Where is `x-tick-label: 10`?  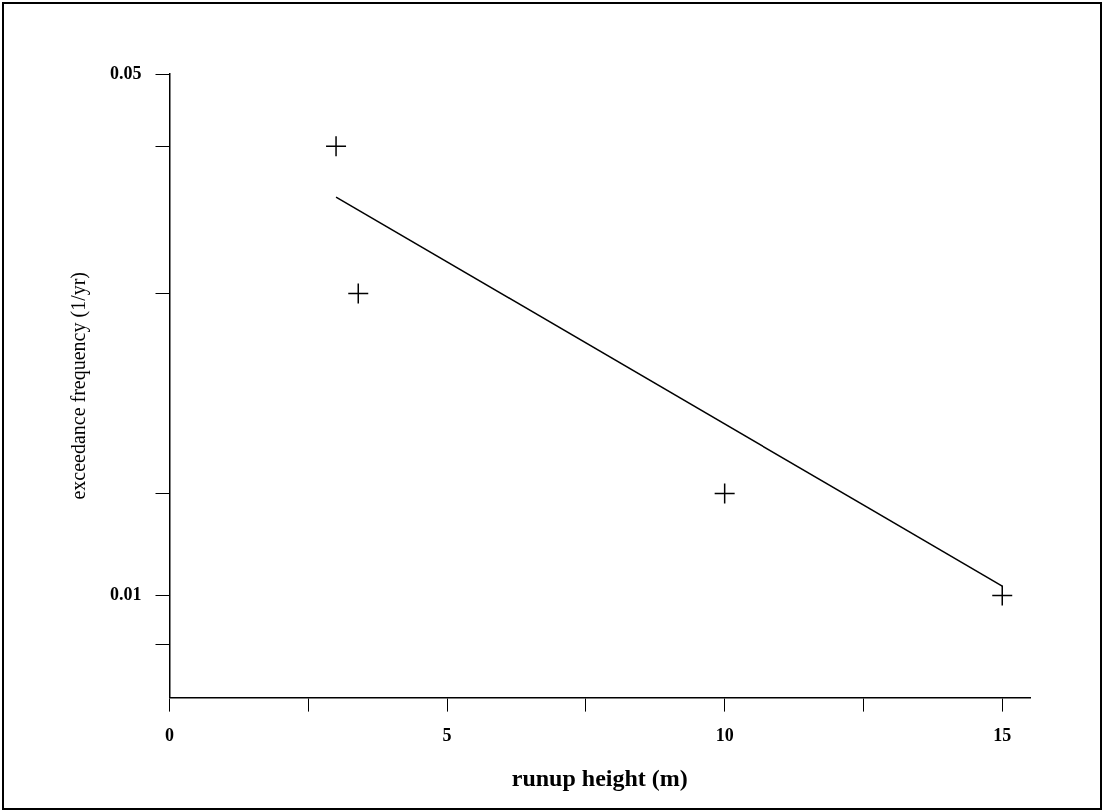 x-tick-label: 10 is located at coordinates (724, 735).